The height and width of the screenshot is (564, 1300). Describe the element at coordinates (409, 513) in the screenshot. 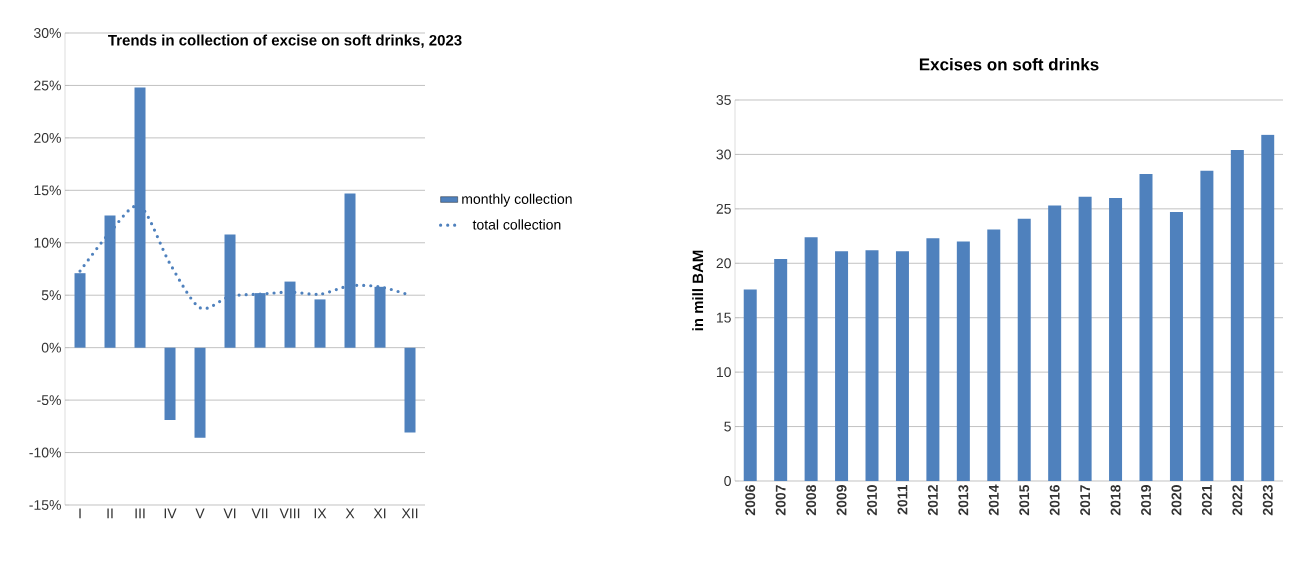

I see `x-tick-label: XII` at that location.